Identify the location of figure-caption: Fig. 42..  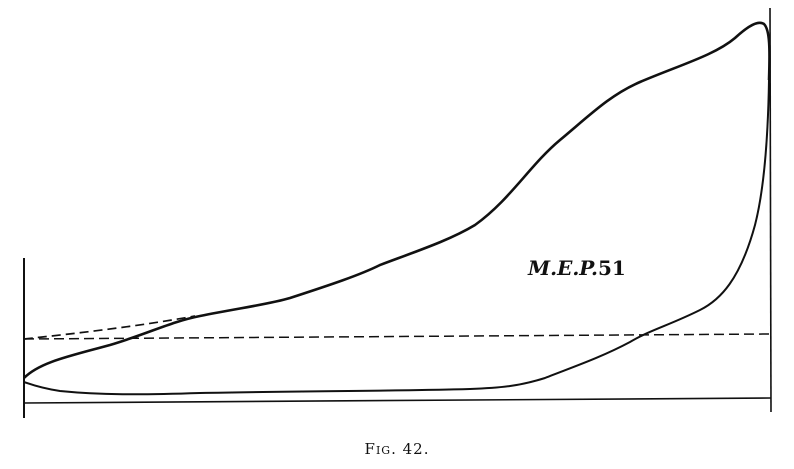
(397, 449).